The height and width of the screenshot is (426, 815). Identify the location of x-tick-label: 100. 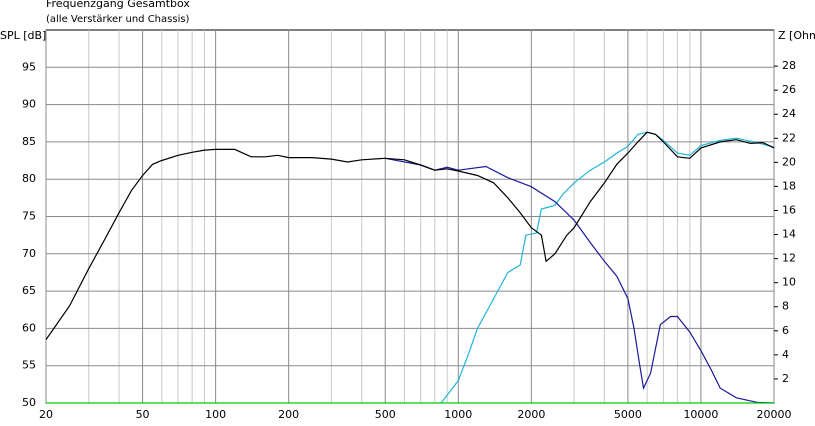
(215, 414).